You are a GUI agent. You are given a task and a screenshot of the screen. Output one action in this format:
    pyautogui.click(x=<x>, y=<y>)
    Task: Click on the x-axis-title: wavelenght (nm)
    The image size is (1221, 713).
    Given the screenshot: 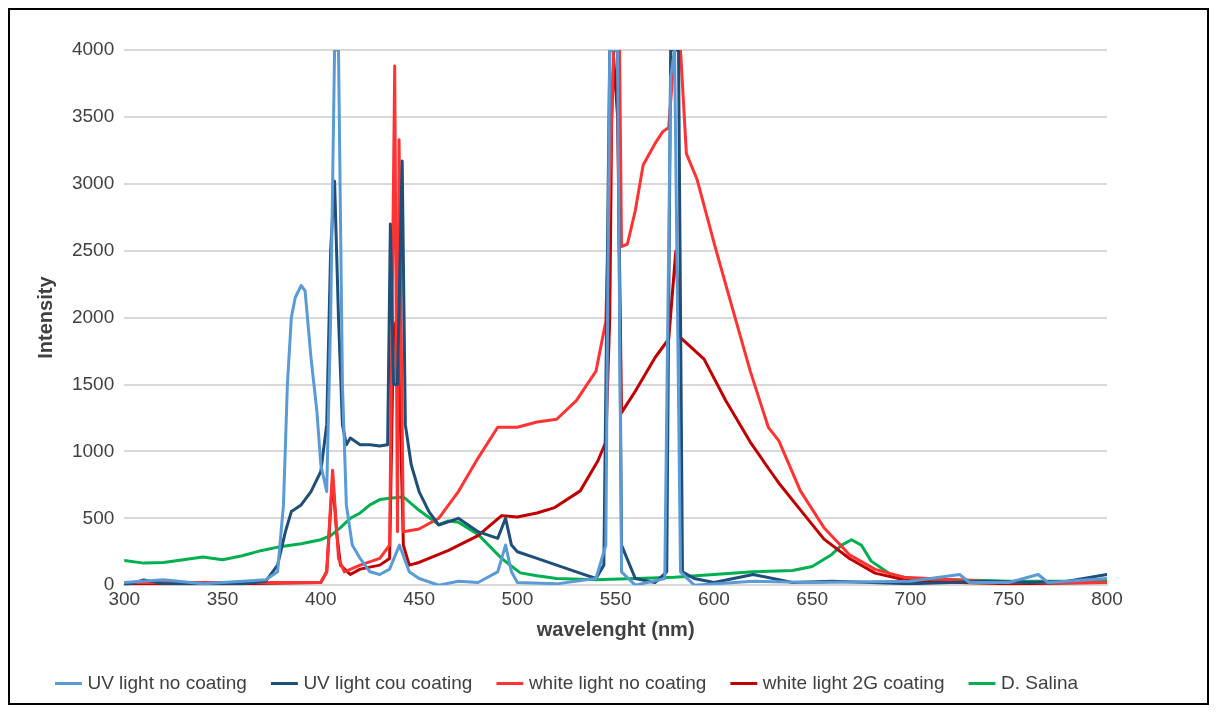 What is the action you would take?
    pyautogui.click(x=615, y=628)
    